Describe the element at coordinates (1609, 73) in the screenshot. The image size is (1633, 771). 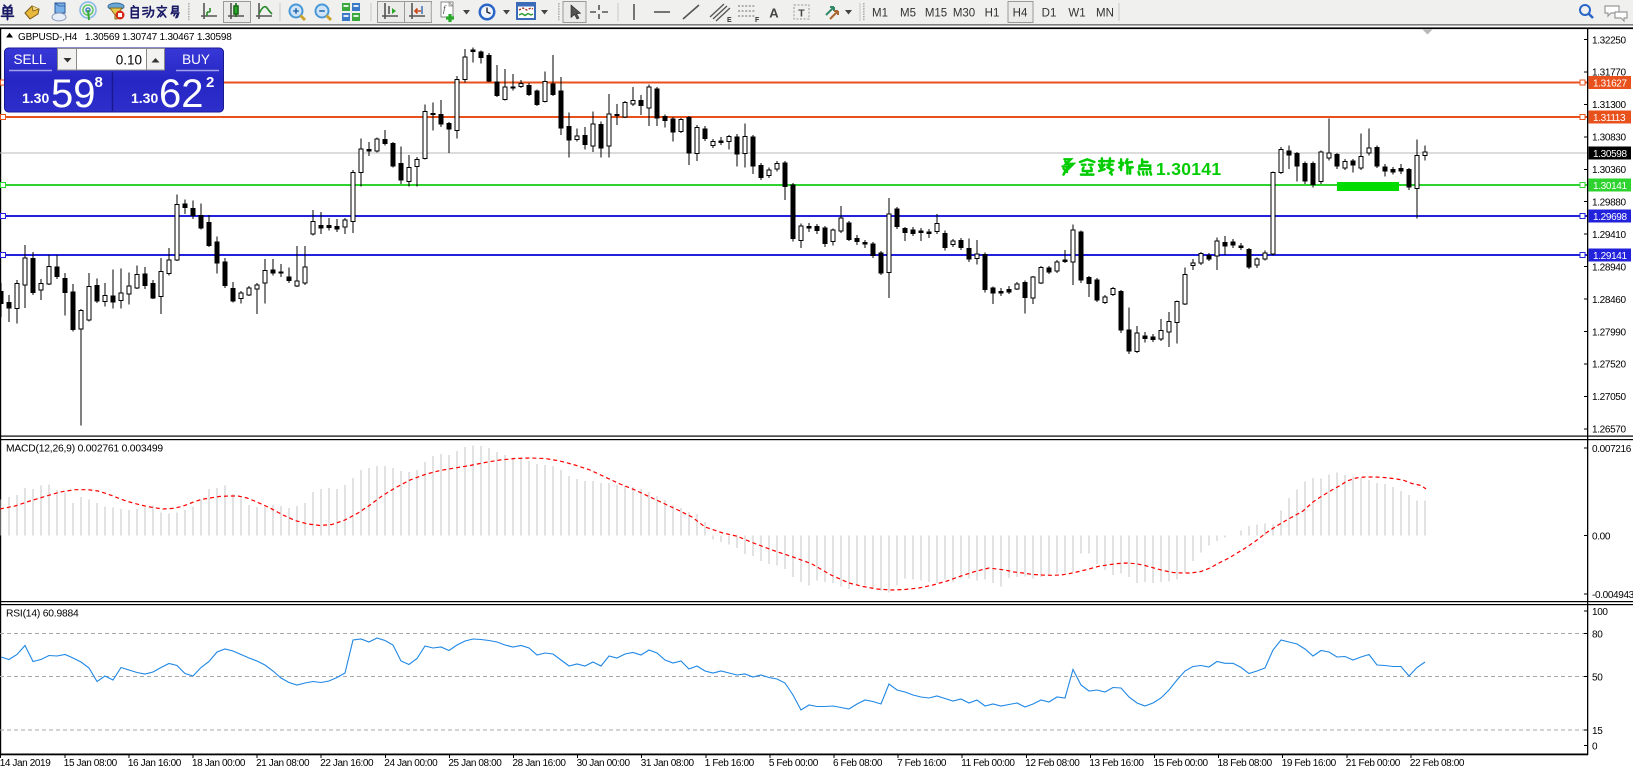
I see `svg-text: 1.31770` at that location.